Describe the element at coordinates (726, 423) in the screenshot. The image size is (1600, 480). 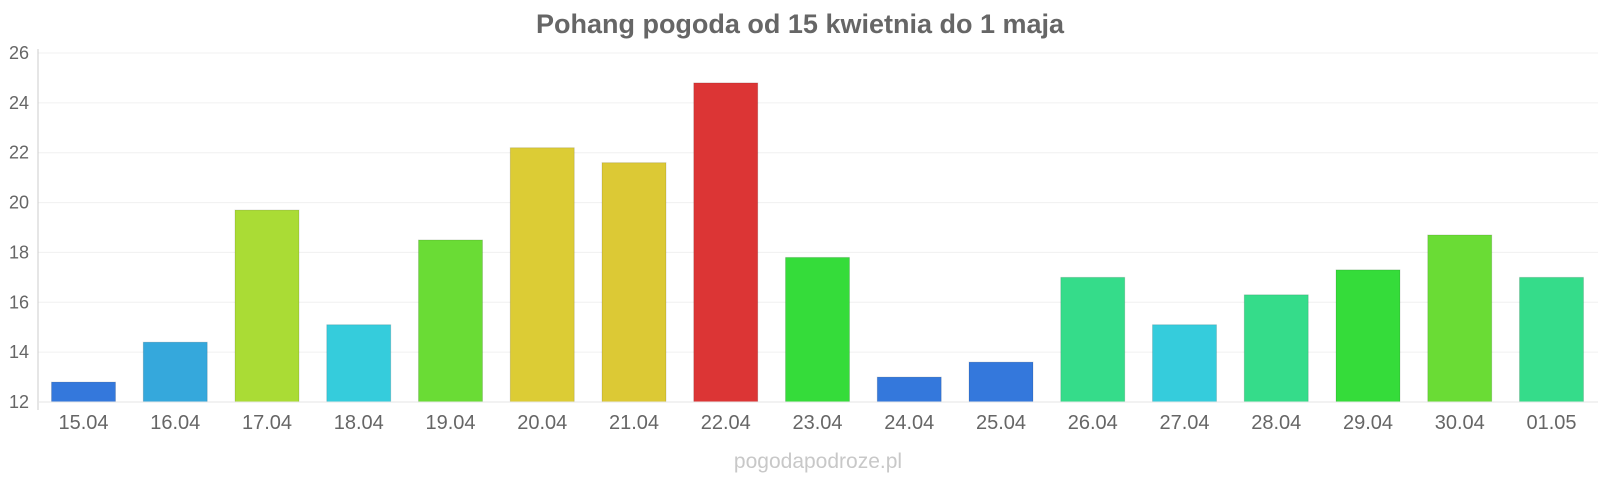
I see `x-tick-label: 22.04` at that location.